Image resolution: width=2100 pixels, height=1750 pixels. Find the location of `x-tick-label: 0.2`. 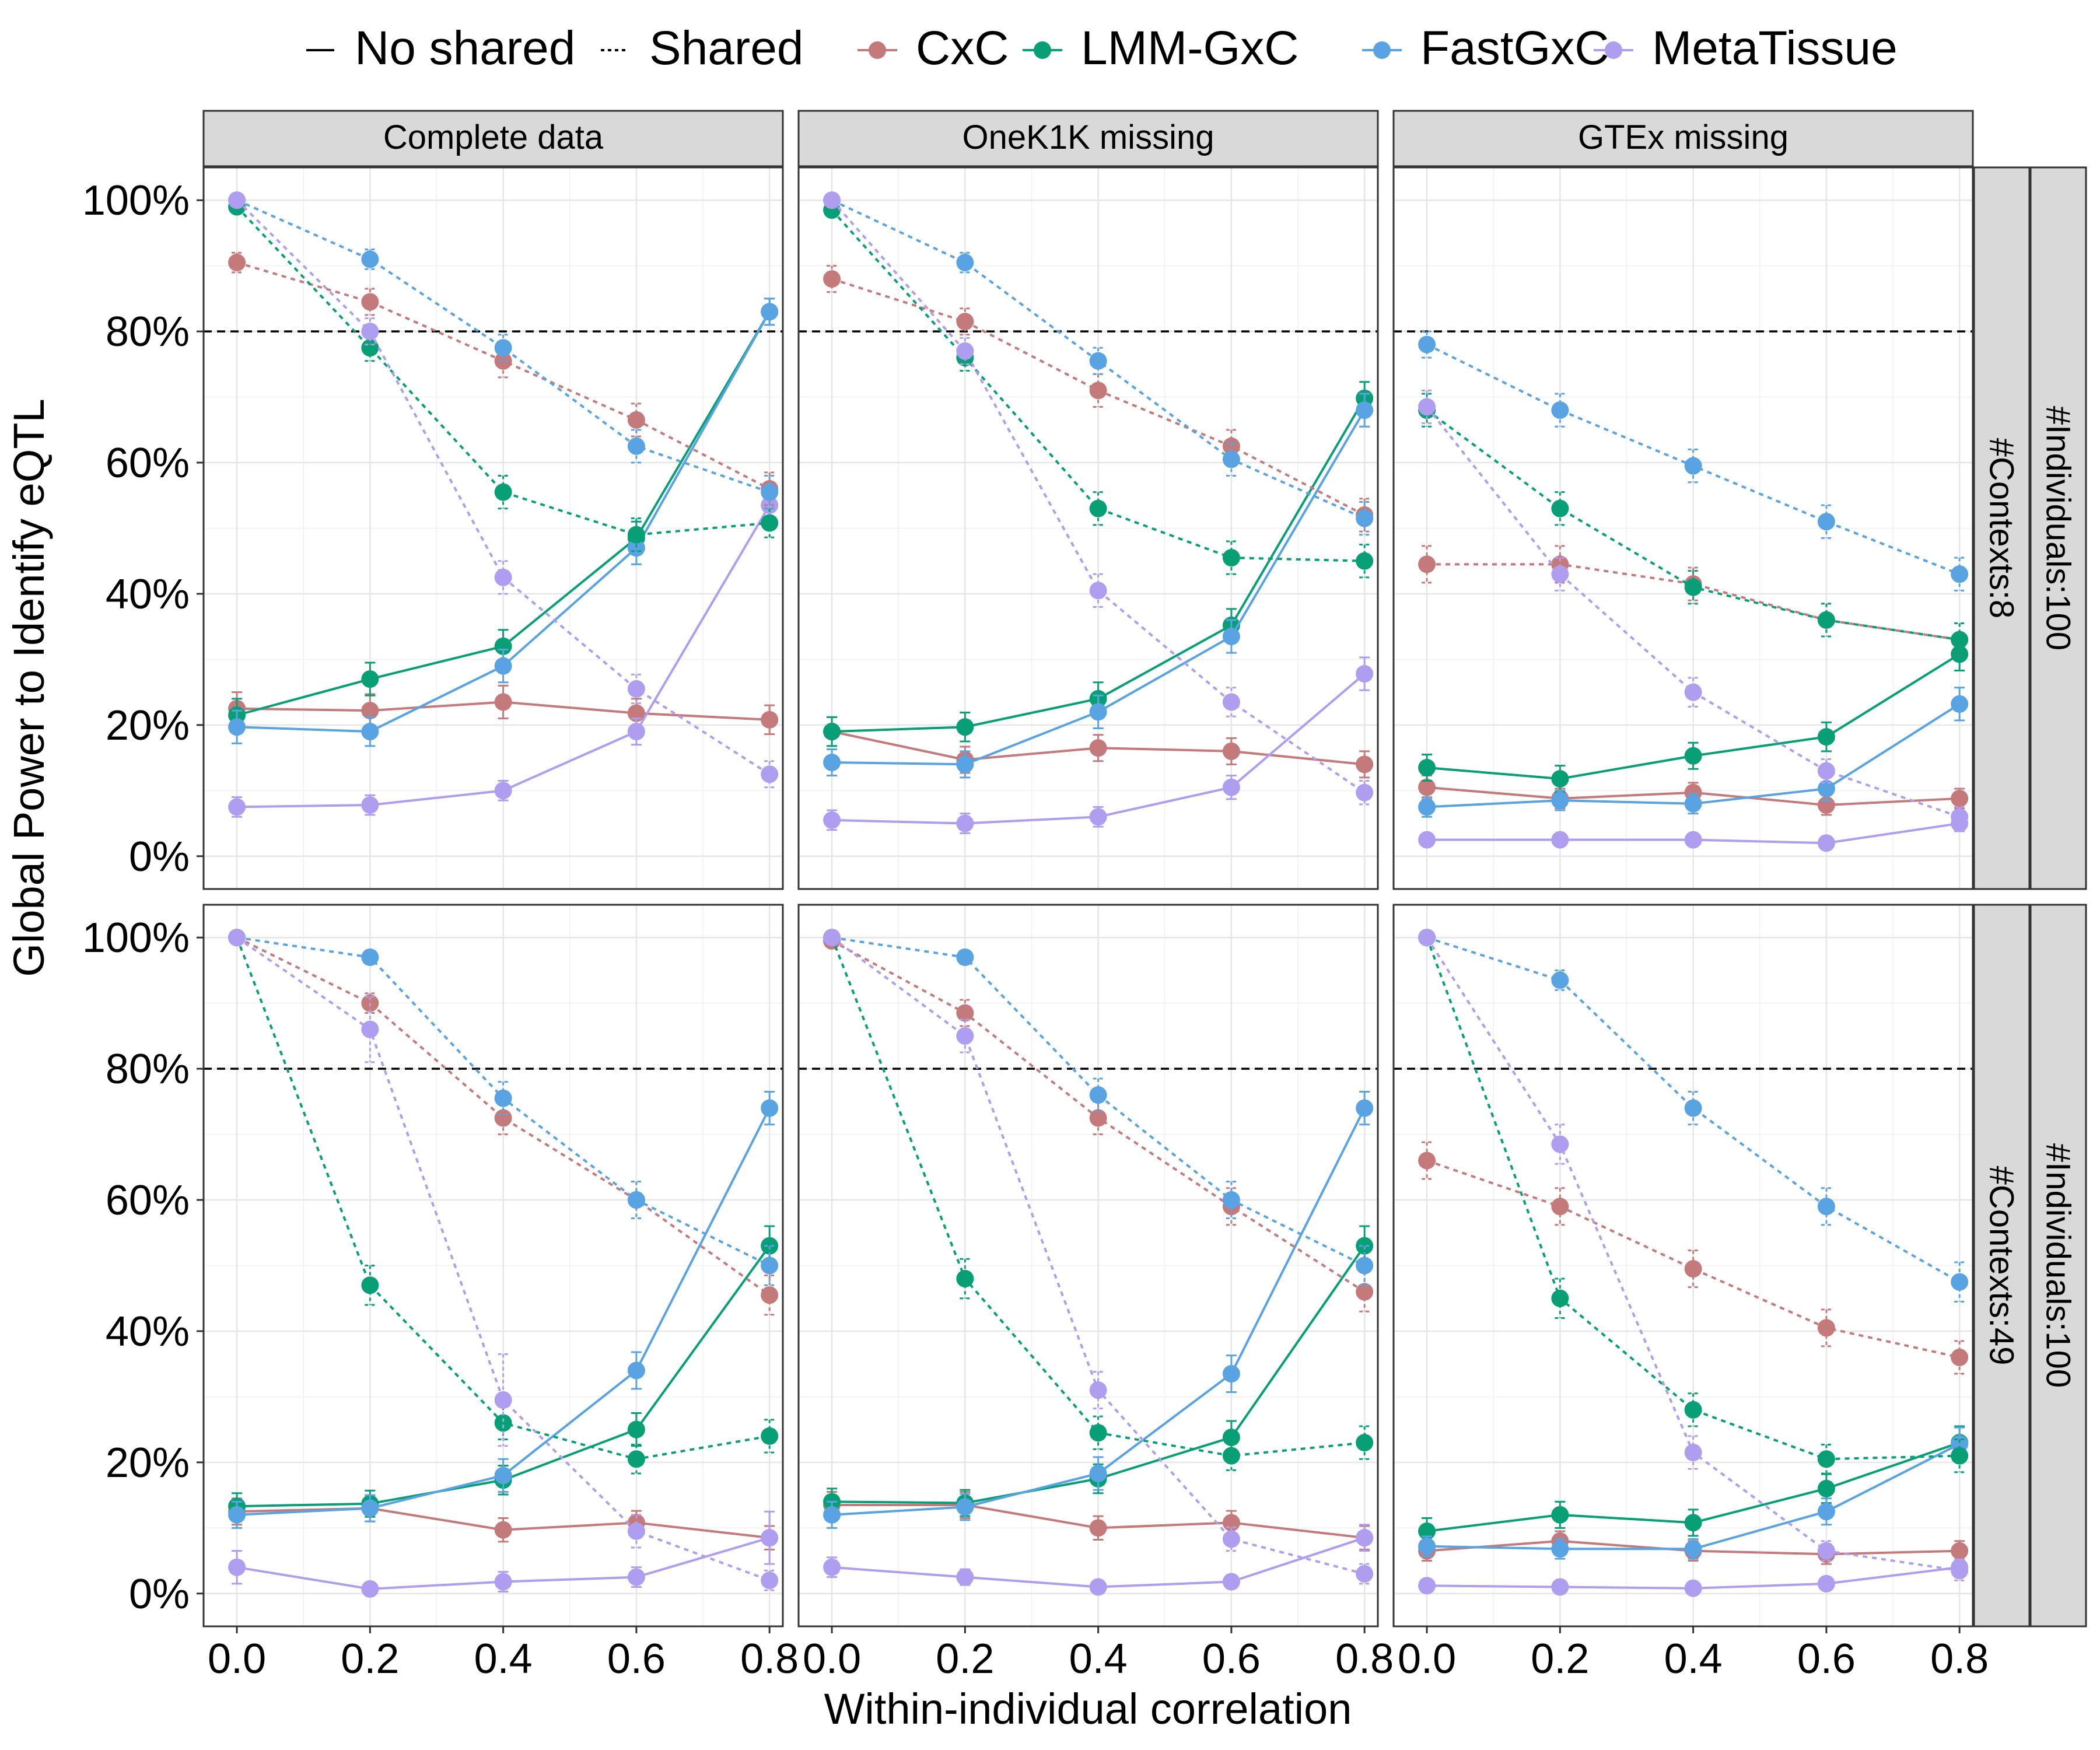

x-tick-label: 0.2 is located at coordinates (1560, 1659).